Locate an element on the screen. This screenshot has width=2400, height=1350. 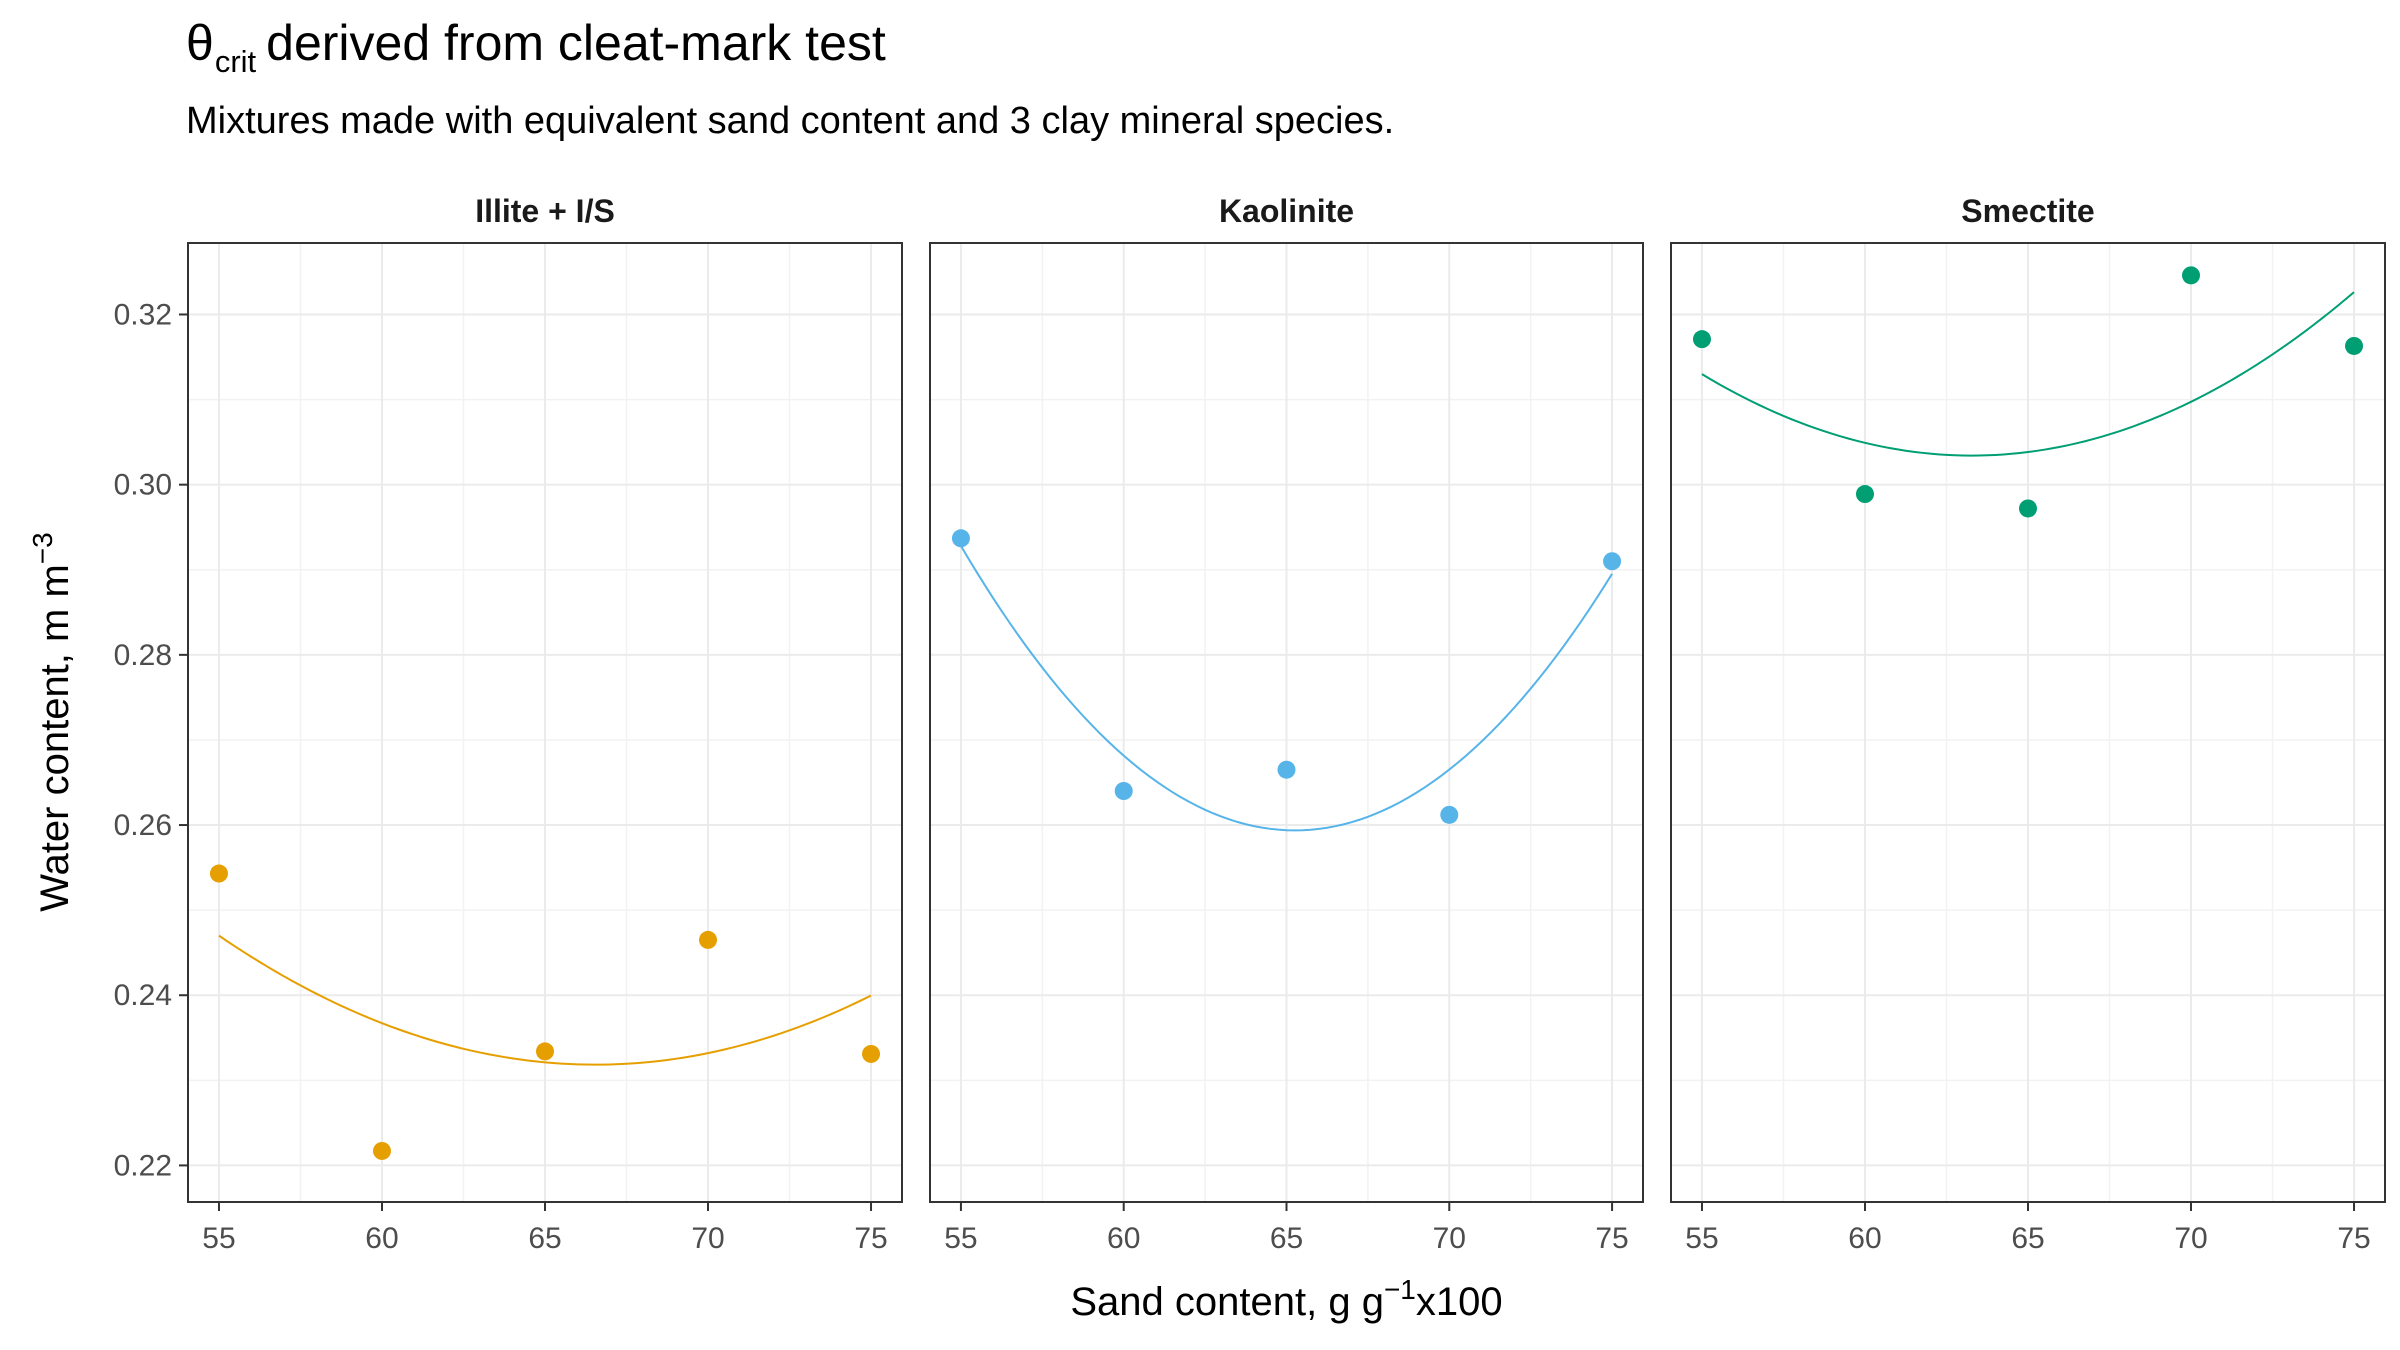
panel-strip-label: Illite + I/S is located at coordinates (545, 211).